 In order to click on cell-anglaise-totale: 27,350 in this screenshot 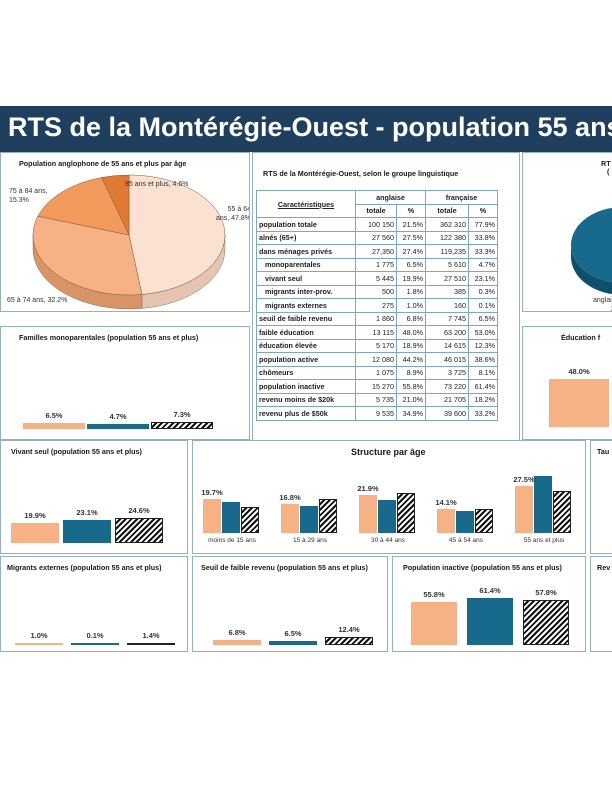, I will do `click(376, 251)`.